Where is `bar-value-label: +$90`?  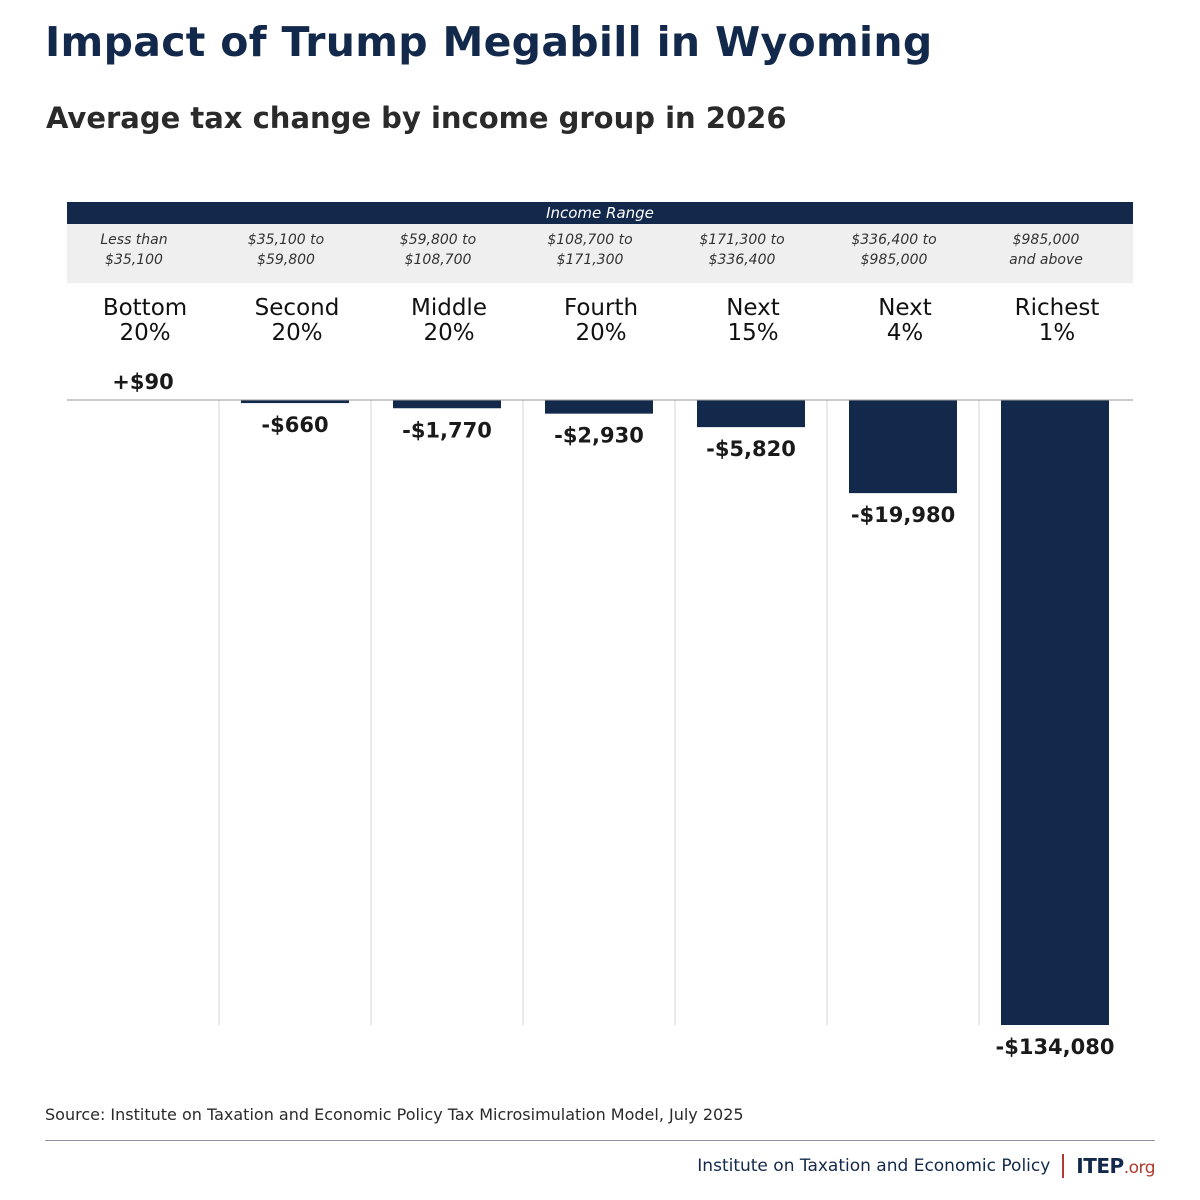 bar-value-label: +$90 is located at coordinates (142, 382).